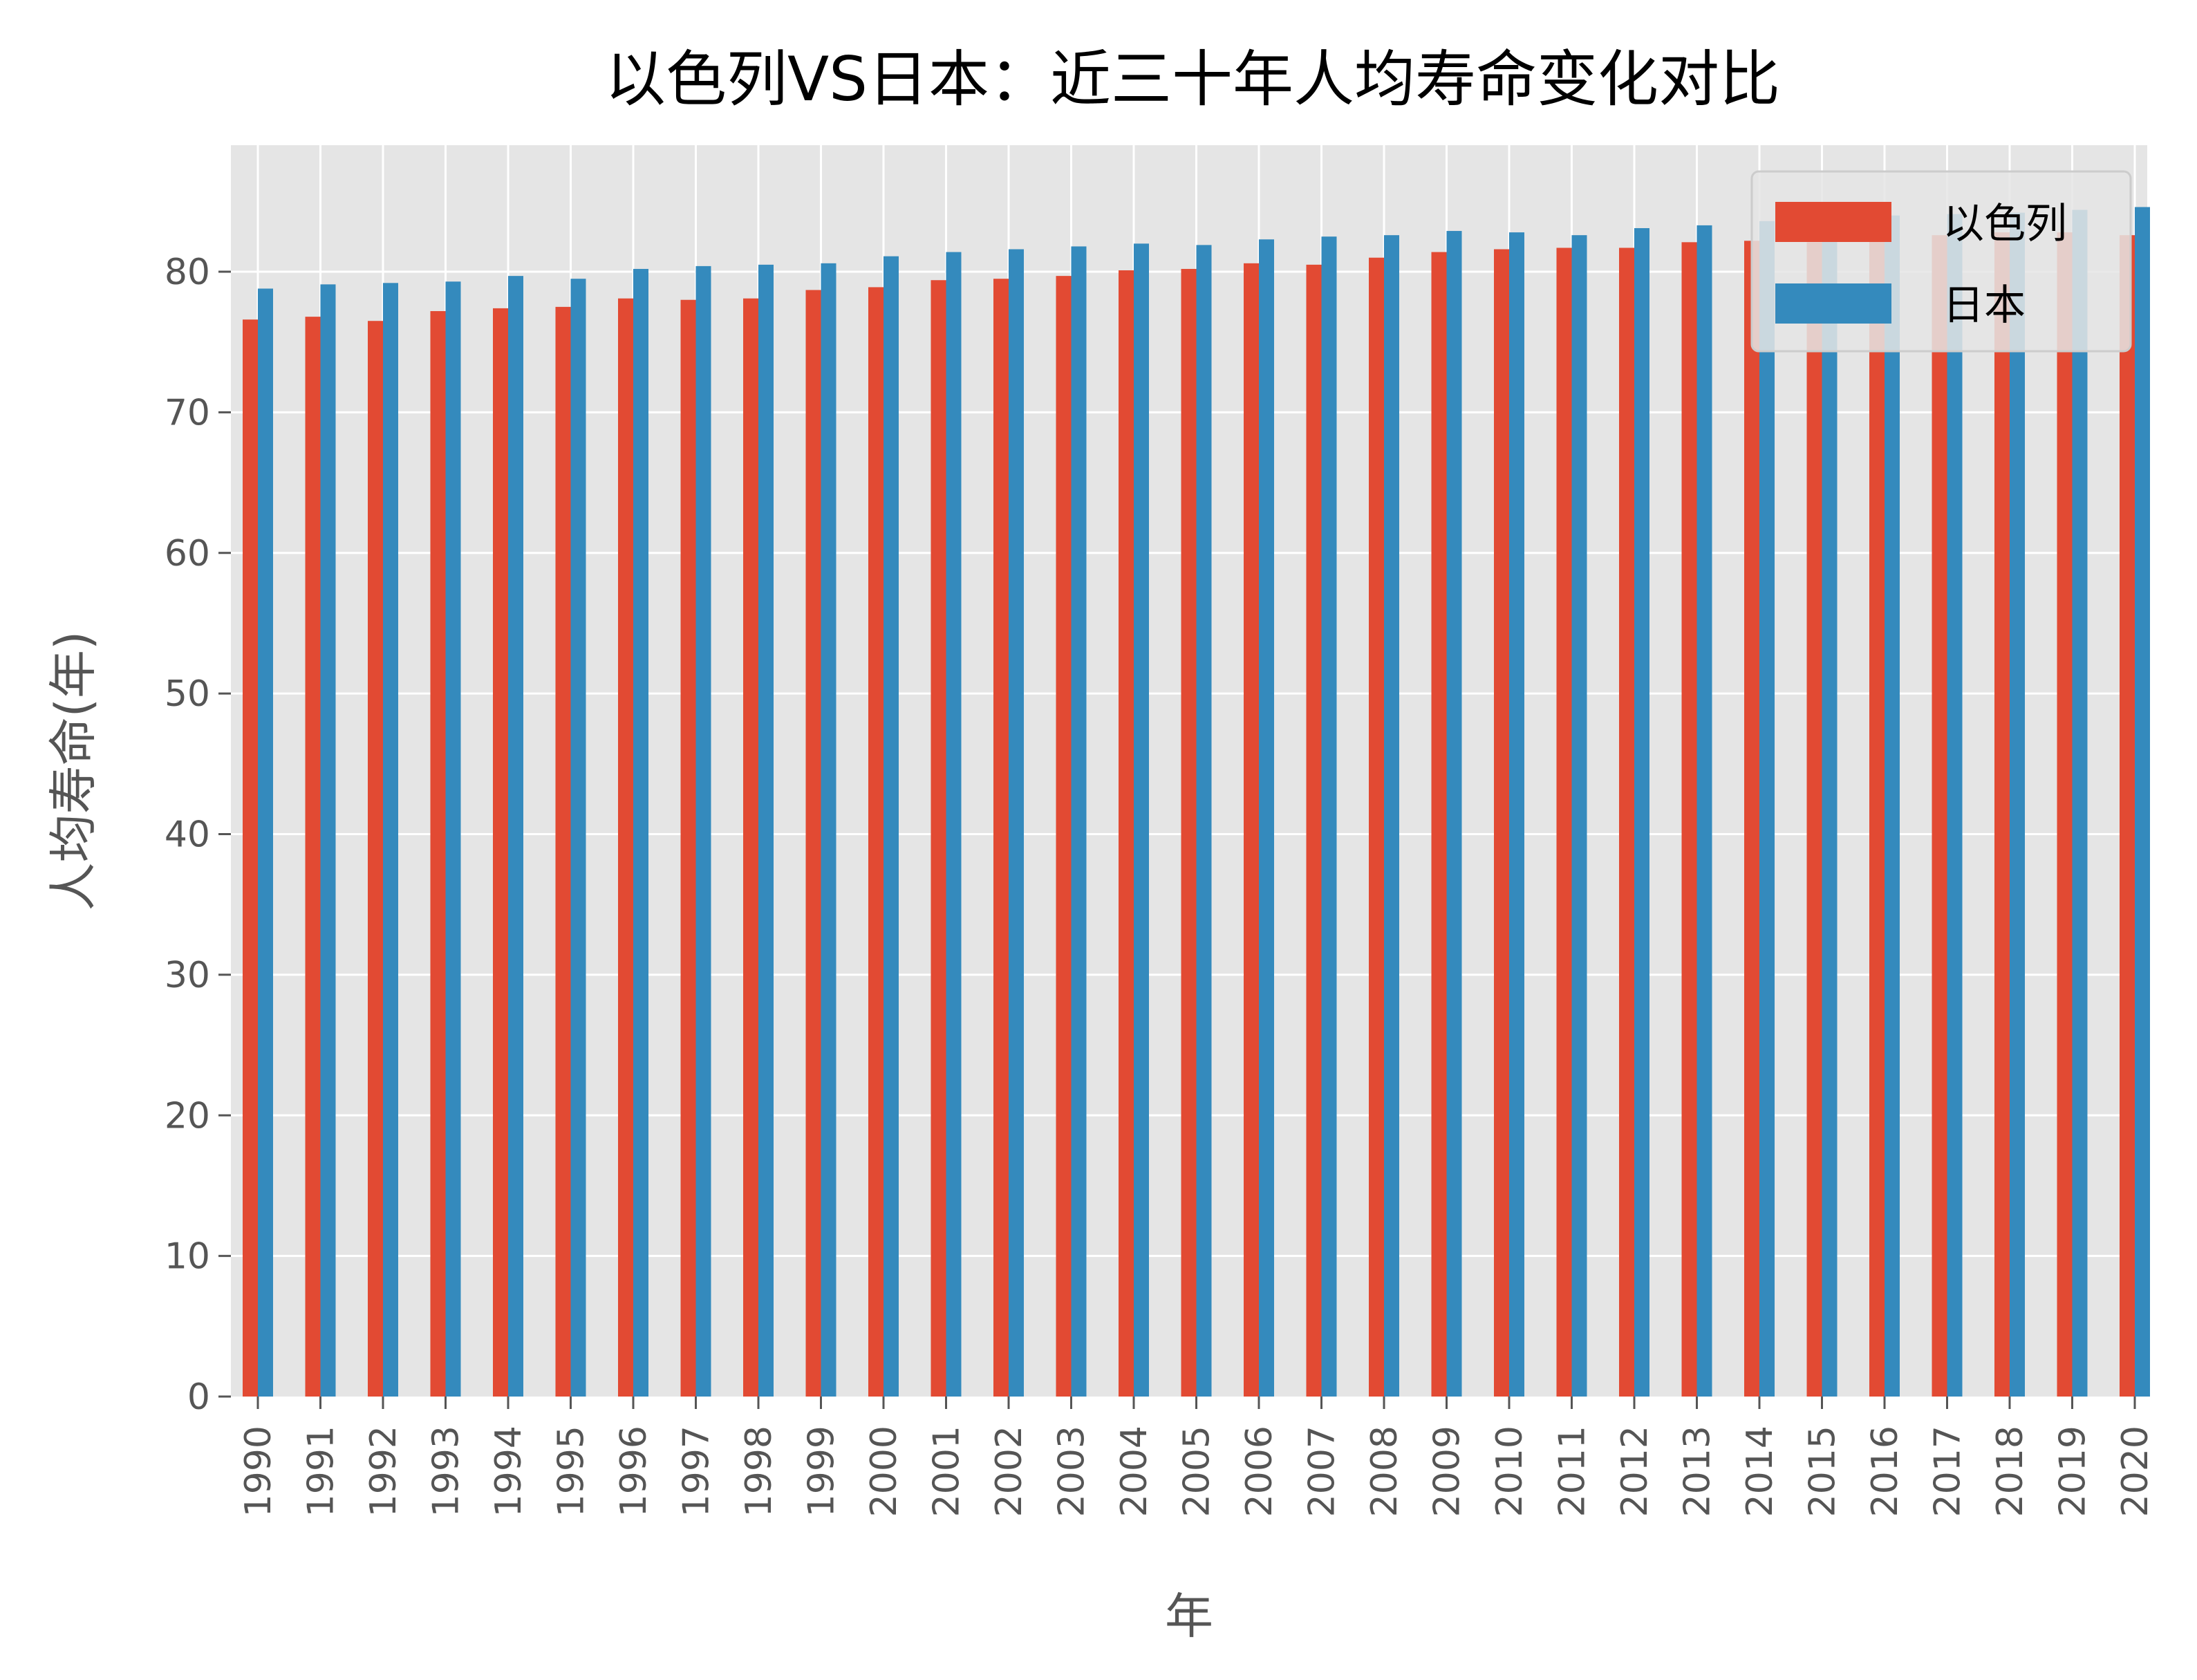 This screenshot has width=2197, height=1680. What do you see at coordinates (1197, 1471) in the screenshot?
I see `x-tick-label: 2005` at bounding box center [1197, 1471].